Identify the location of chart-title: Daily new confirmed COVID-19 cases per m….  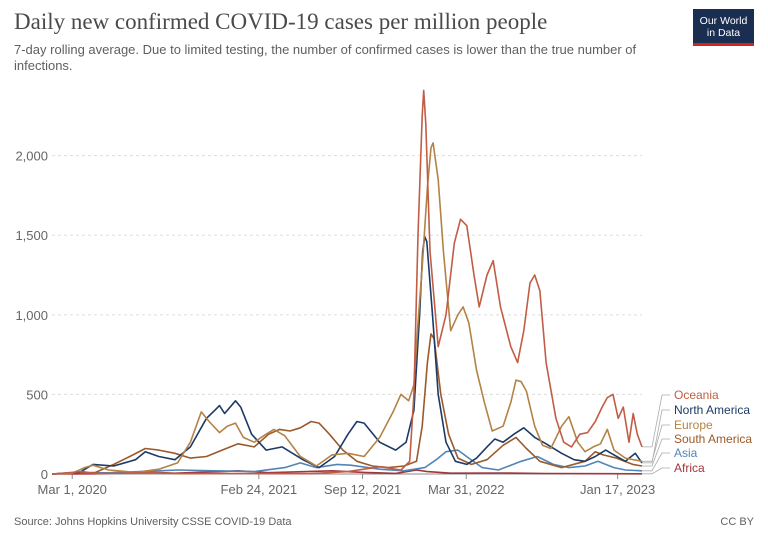
(281, 21).